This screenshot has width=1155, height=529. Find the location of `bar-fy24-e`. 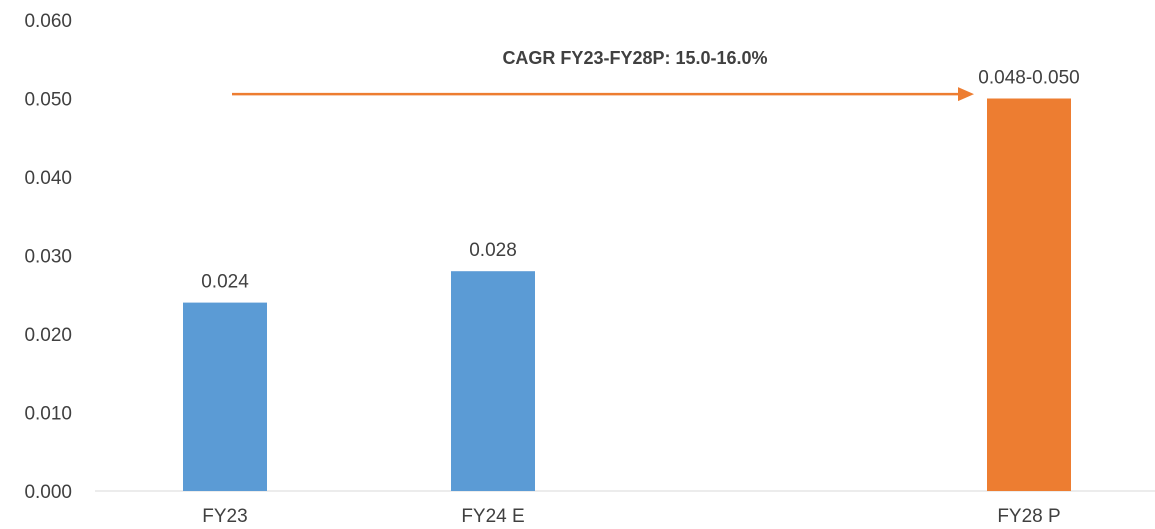

bar-fy24-e is located at coordinates (493, 381).